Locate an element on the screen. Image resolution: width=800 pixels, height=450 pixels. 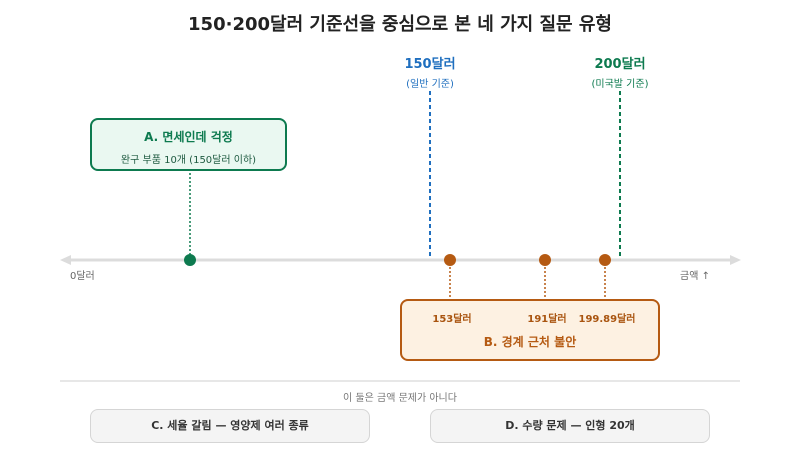
case-b-price-3: 199.89달러 is located at coordinates (607, 319).